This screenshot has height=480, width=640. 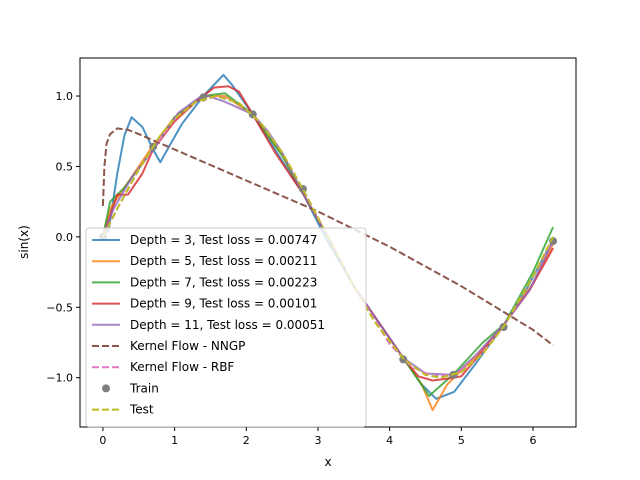 What do you see at coordinates (223, 282) in the screenshot?
I see `legend-depth-7-test-loss-0-00223-label: Depth = 7, Test loss = 0.00223` at bounding box center [223, 282].